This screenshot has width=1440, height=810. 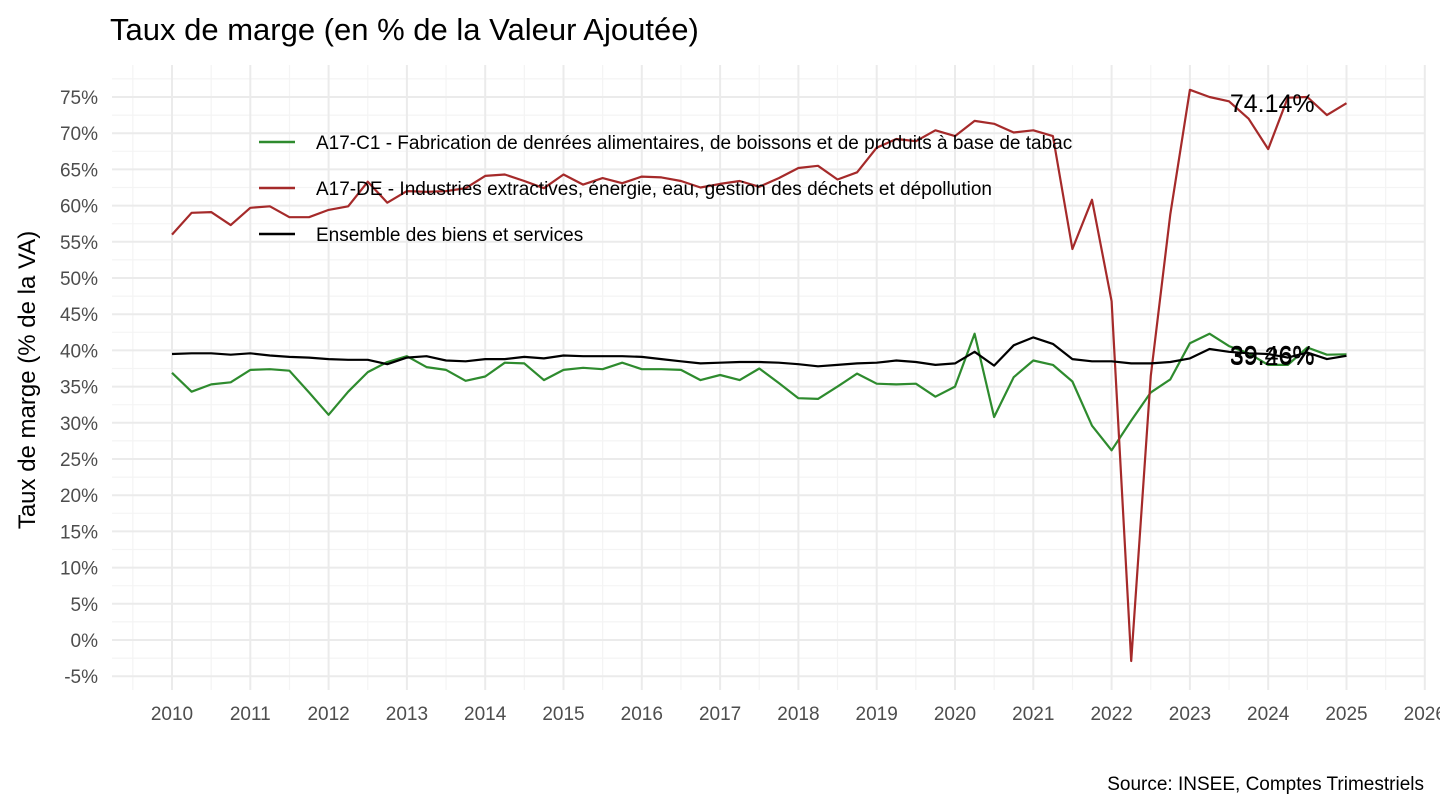 What do you see at coordinates (79, 243) in the screenshot?
I see `y-tick-label: 55%` at bounding box center [79, 243].